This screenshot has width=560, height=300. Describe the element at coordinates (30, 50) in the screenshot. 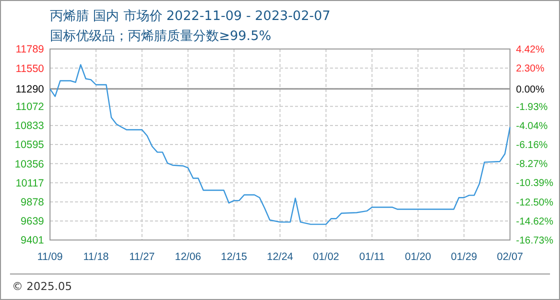

I see `y-tick-label: 11789` at that location.